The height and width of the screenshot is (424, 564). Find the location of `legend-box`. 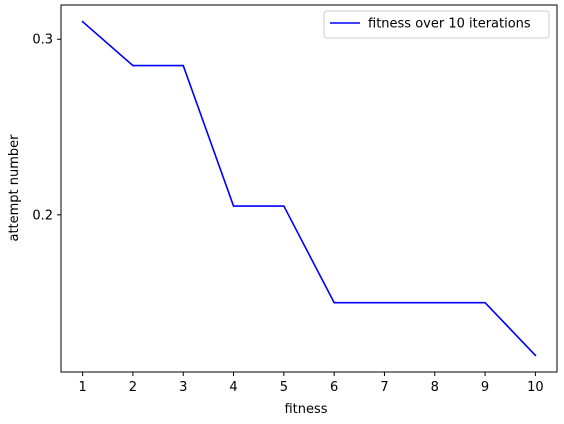

legend-box is located at coordinates (436, 24).